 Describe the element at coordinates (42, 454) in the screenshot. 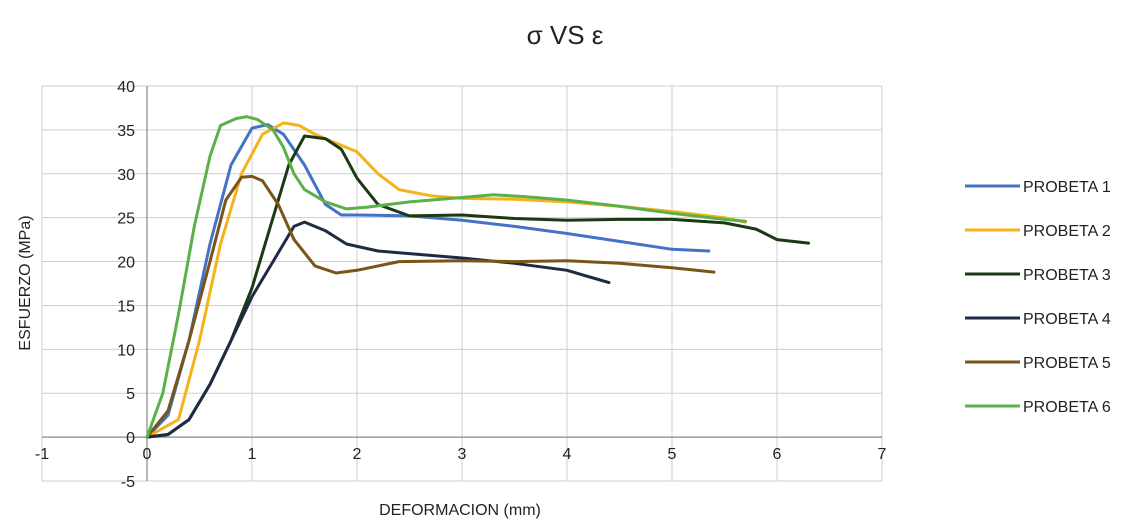

I see `x-tick-label: -1` at that location.